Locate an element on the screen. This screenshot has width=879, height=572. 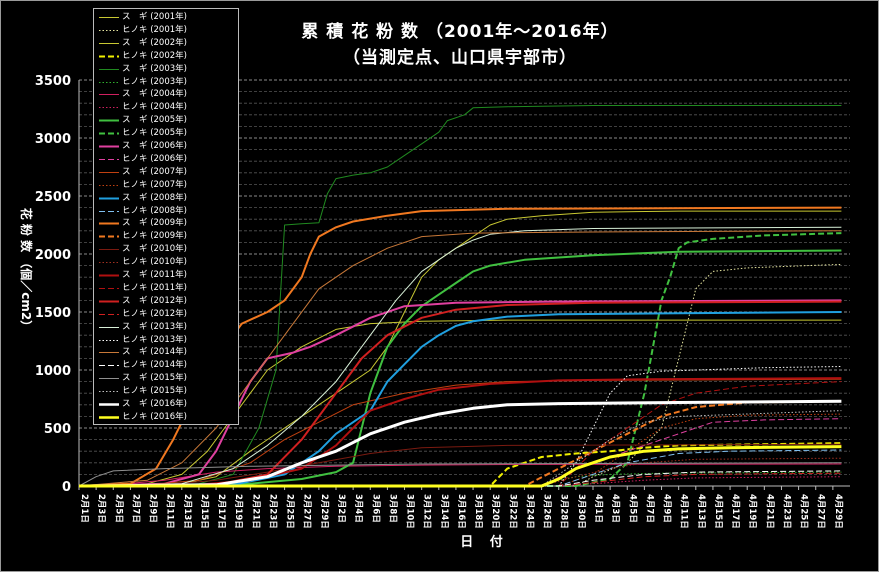
legend-label: ヒノキ (2013年) is located at coordinates (154, 339).